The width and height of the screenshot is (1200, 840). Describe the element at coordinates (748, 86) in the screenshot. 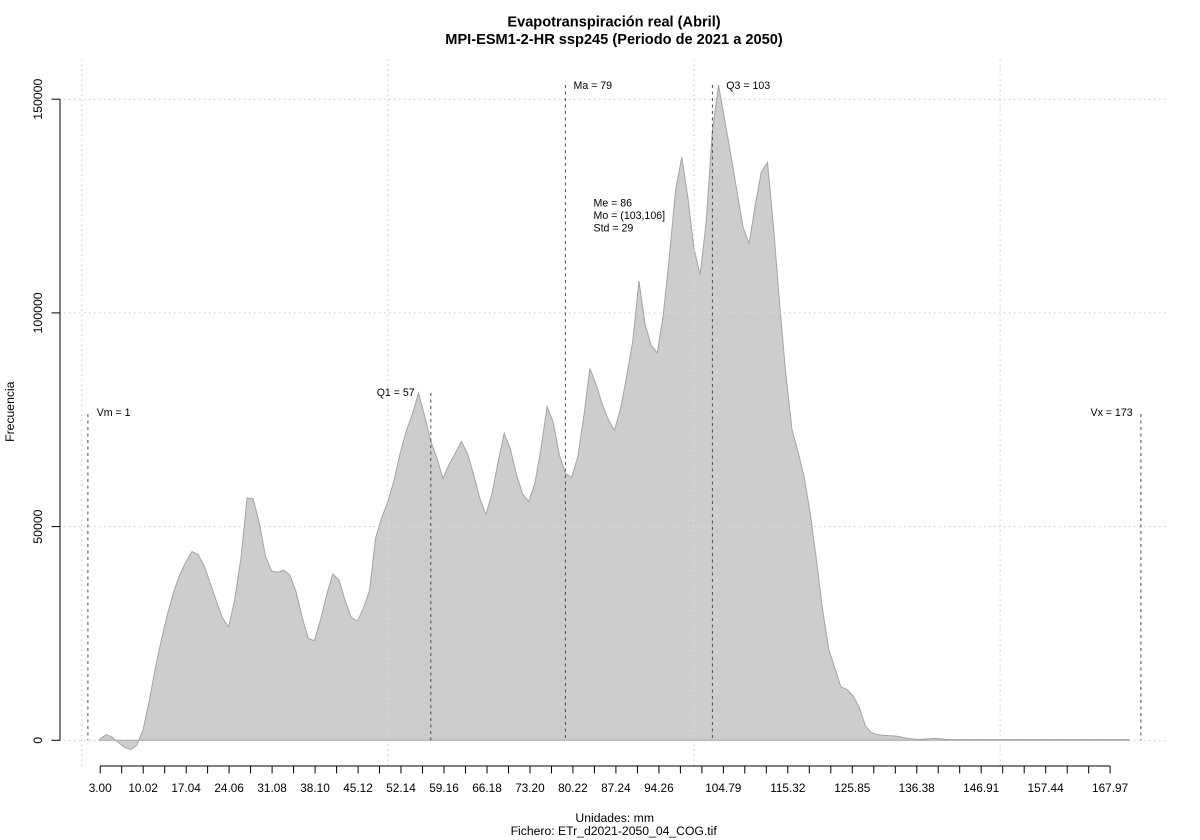

I see `svg-text: Q3 = 103` at that location.